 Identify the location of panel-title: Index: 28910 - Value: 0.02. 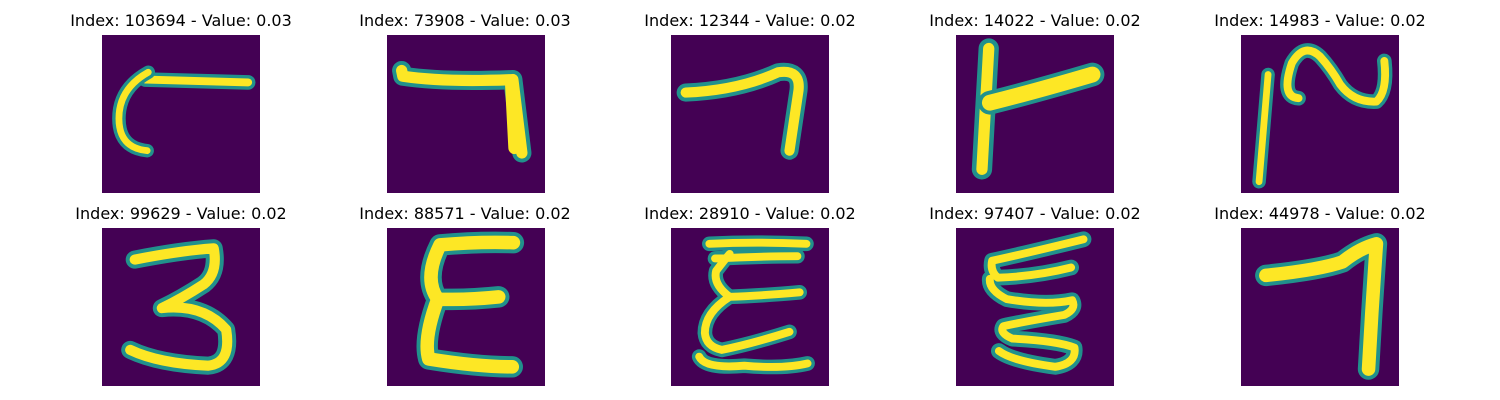
(750, 213).